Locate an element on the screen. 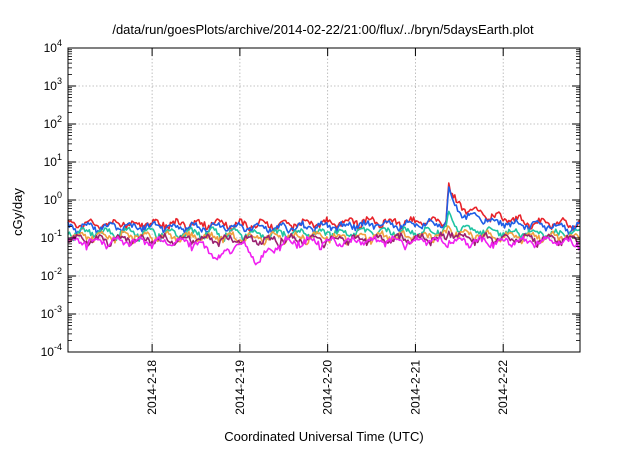 This screenshot has width=640, height=453. y-tick-label: 10⁻² is located at coordinates (51, 274).